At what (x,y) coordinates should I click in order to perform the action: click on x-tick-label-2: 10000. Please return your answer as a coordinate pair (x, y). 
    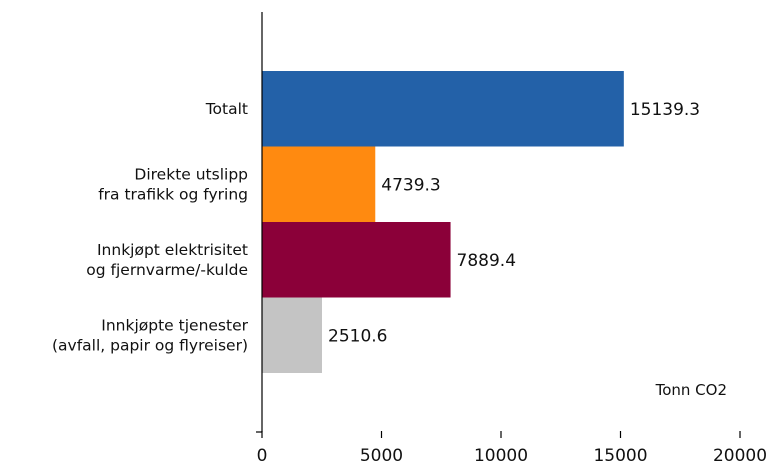
    Looking at the image, I should click on (501, 455).